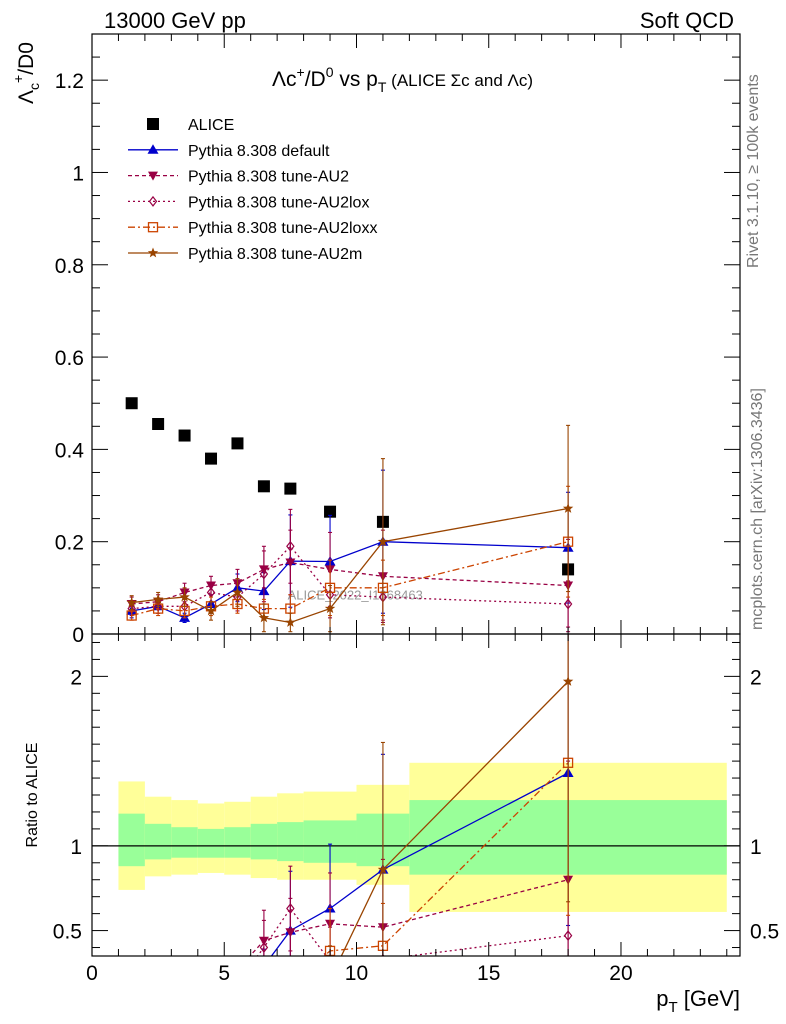  Describe the element at coordinates (686, 20) in the screenshot. I see `header-right-label: Soft QCD` at that location.